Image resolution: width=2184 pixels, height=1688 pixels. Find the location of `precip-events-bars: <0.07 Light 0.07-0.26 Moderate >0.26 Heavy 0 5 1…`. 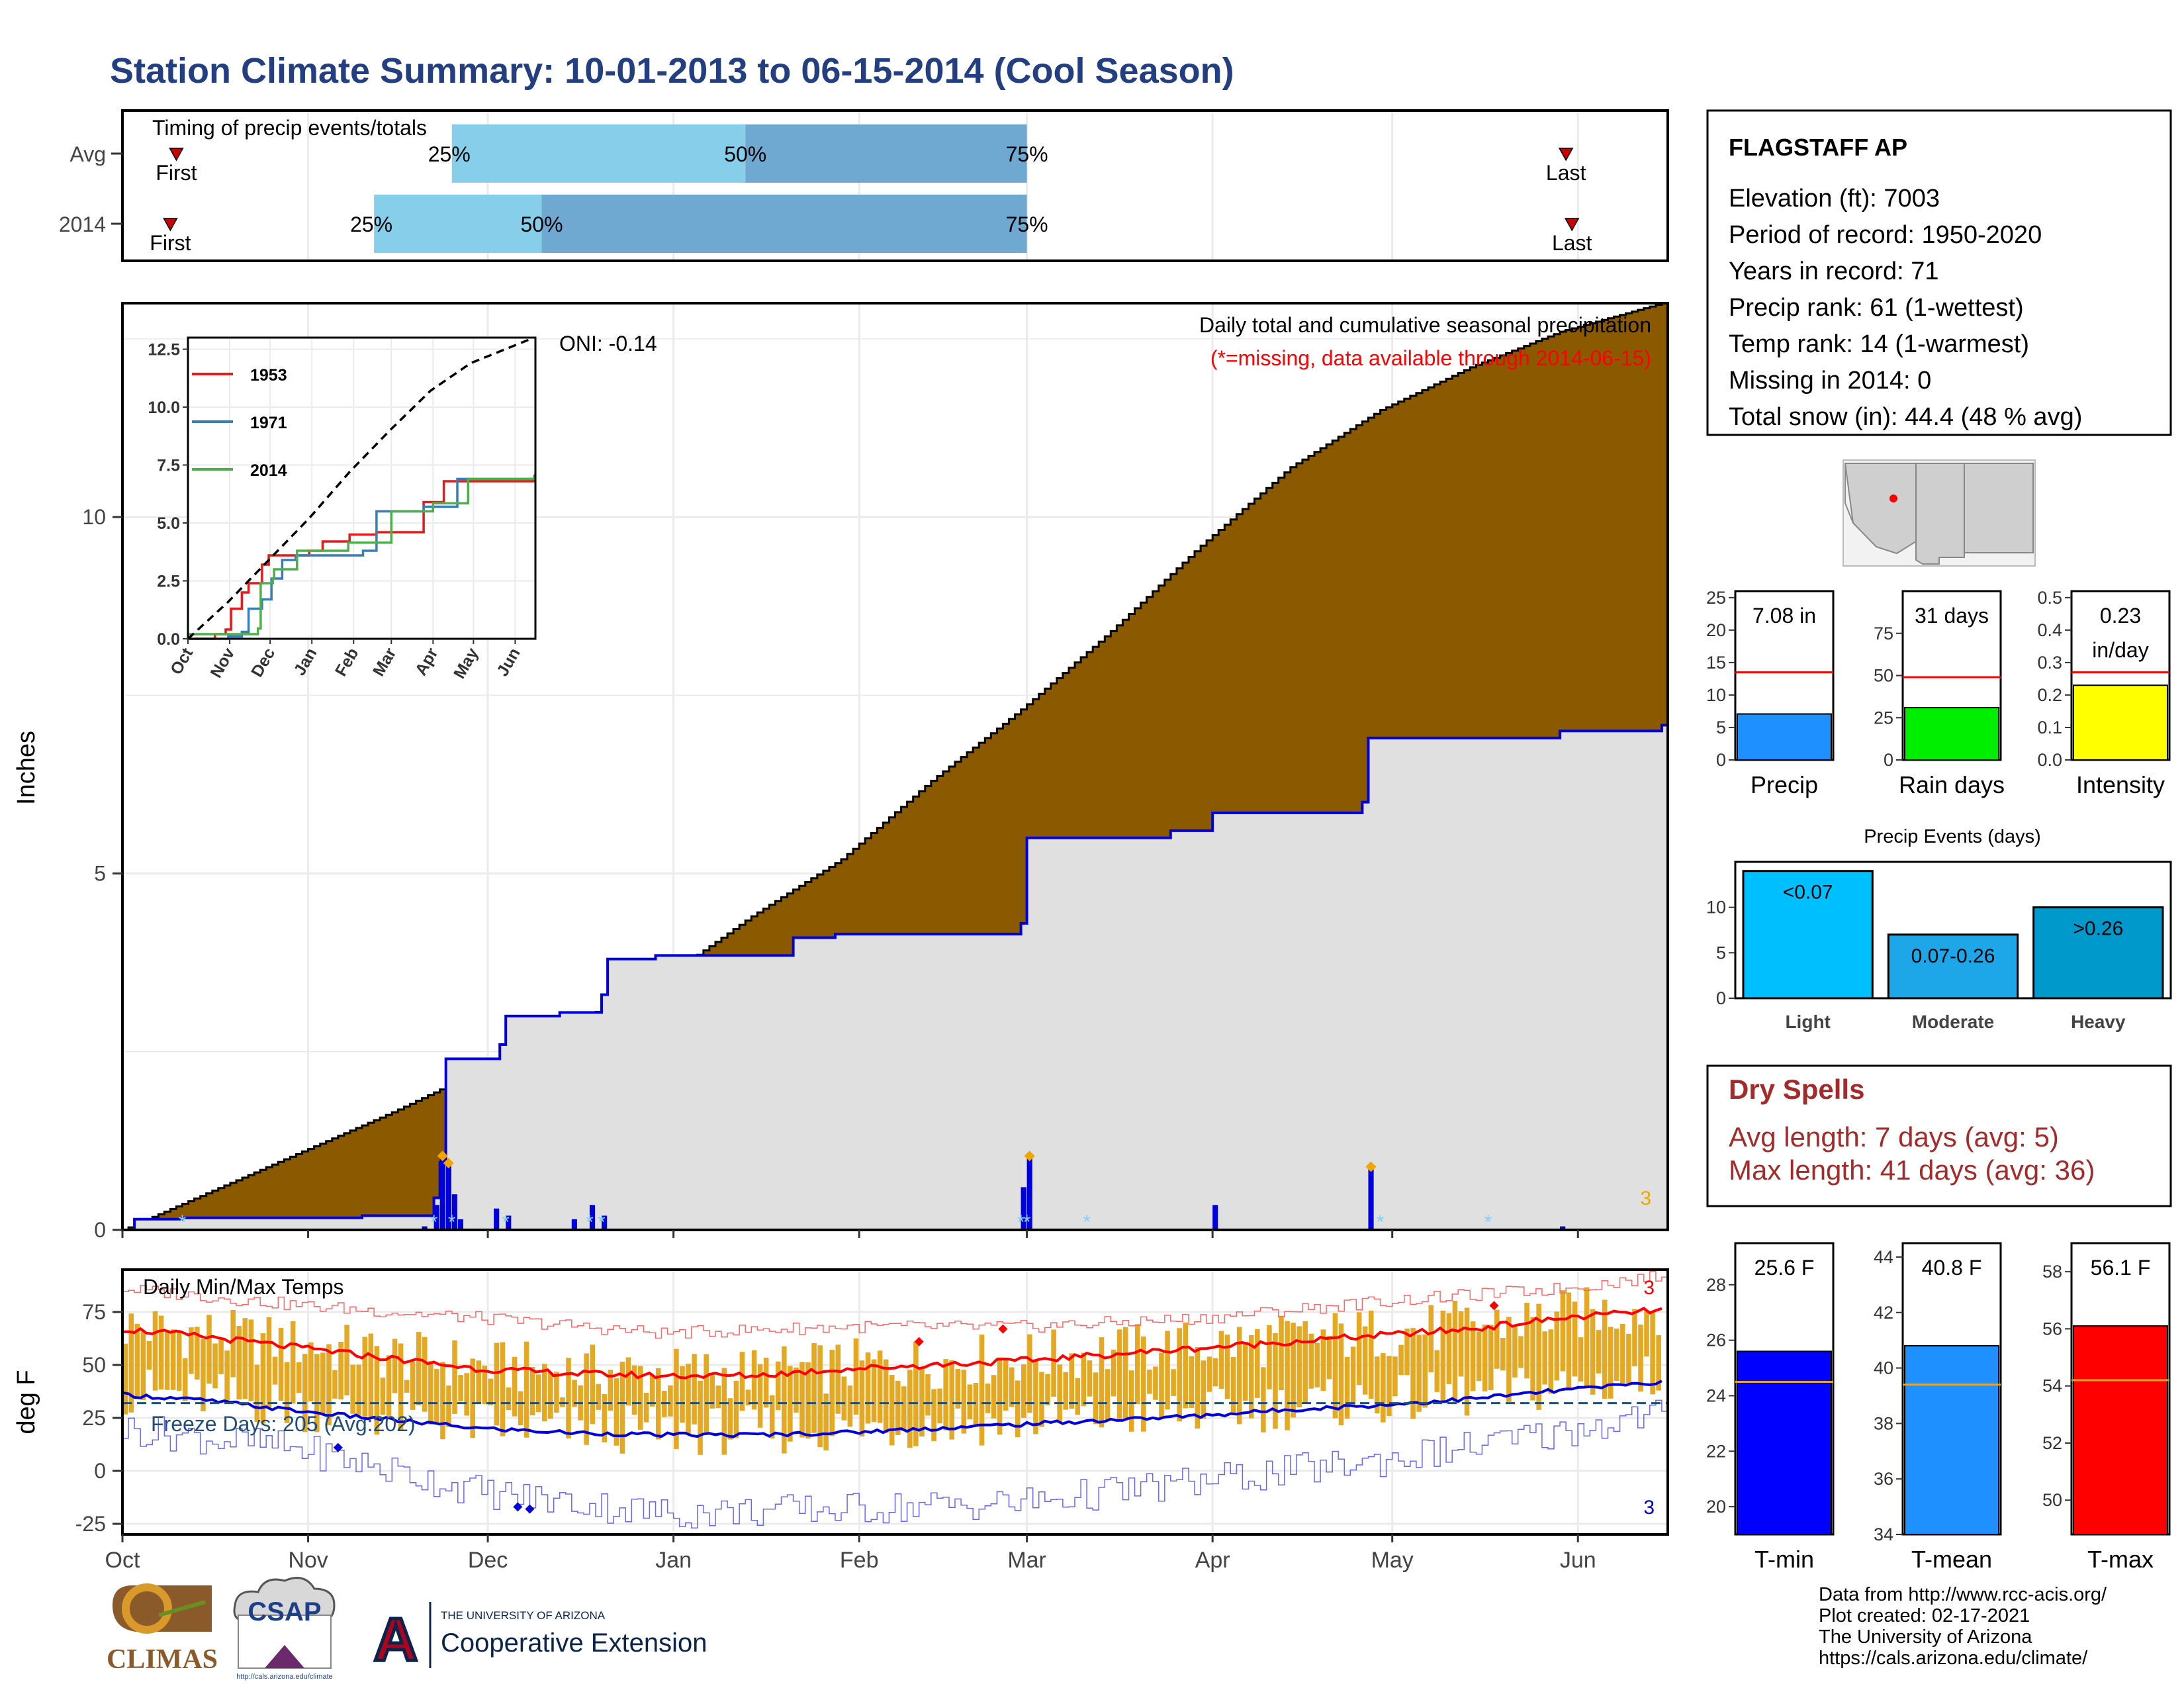

precip-events-bars: <0.07 Light 0.07-0.26 Moderate >0.26 Heavy 0 5 1… is located at coordinates (1939, 946).